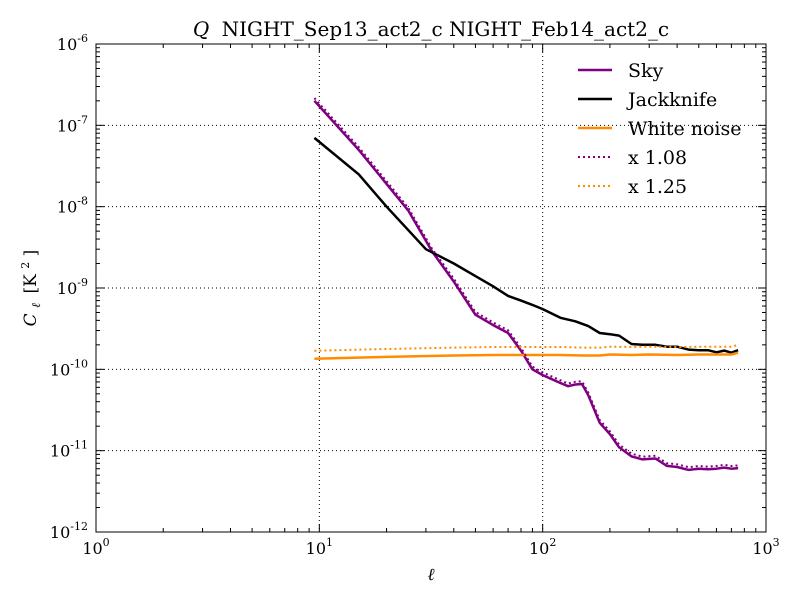 The height and width of the screenshot is (600, 800). I want to click on chart-title-text: NIGHT_Sep13_act2_c NIGHT_Feb14_act2_c, so click(446, 29).